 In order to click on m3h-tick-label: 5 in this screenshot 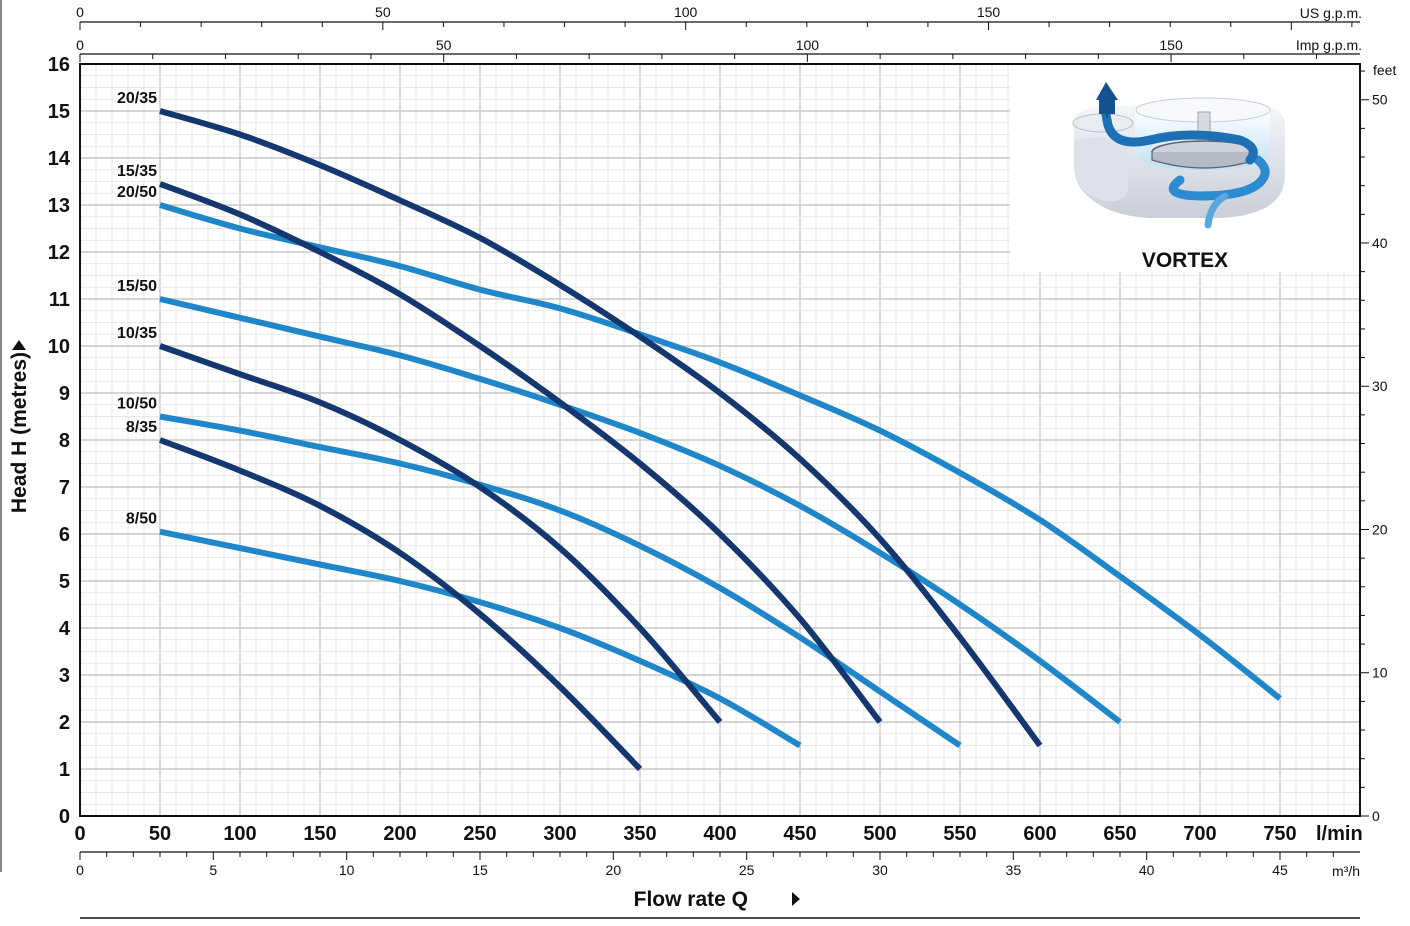, I will do `click(213, 870)`.